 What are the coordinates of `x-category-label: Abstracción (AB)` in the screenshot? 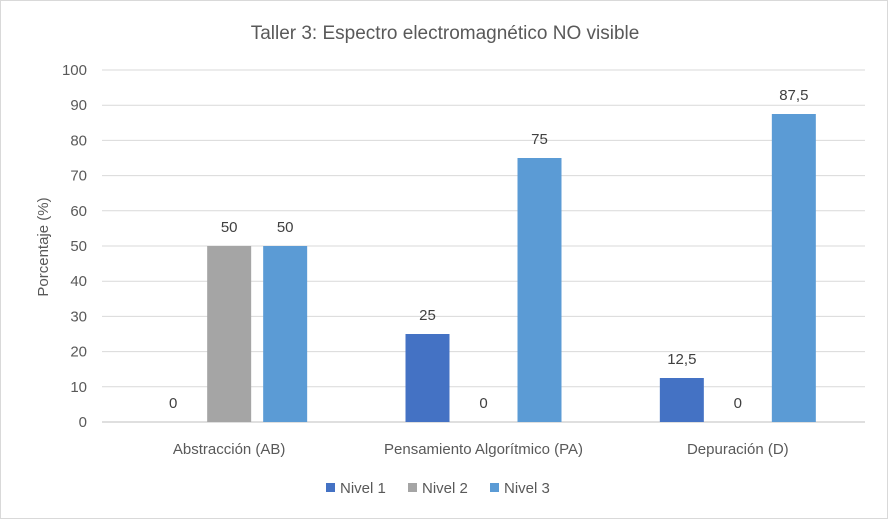 It's located at (229, 449).